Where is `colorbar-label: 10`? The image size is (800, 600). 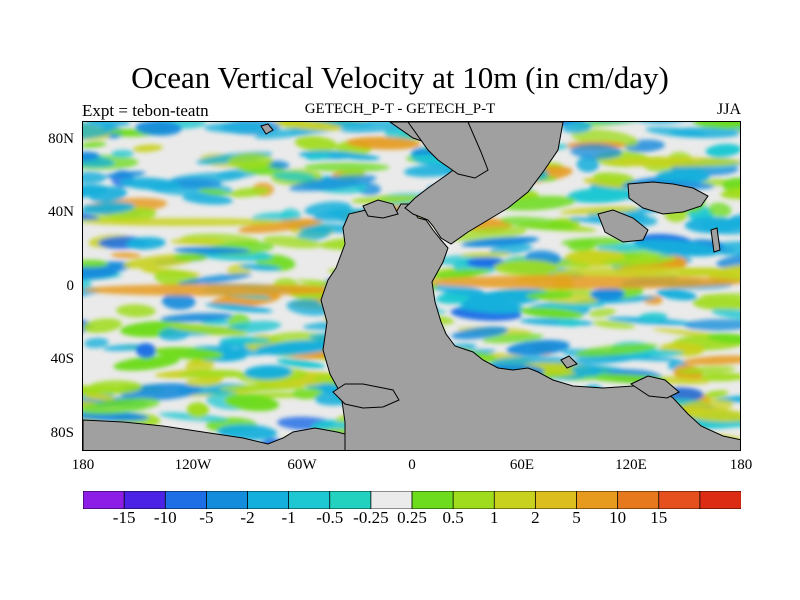
colorbar-label: 10 is located at coordinates (618, 517).